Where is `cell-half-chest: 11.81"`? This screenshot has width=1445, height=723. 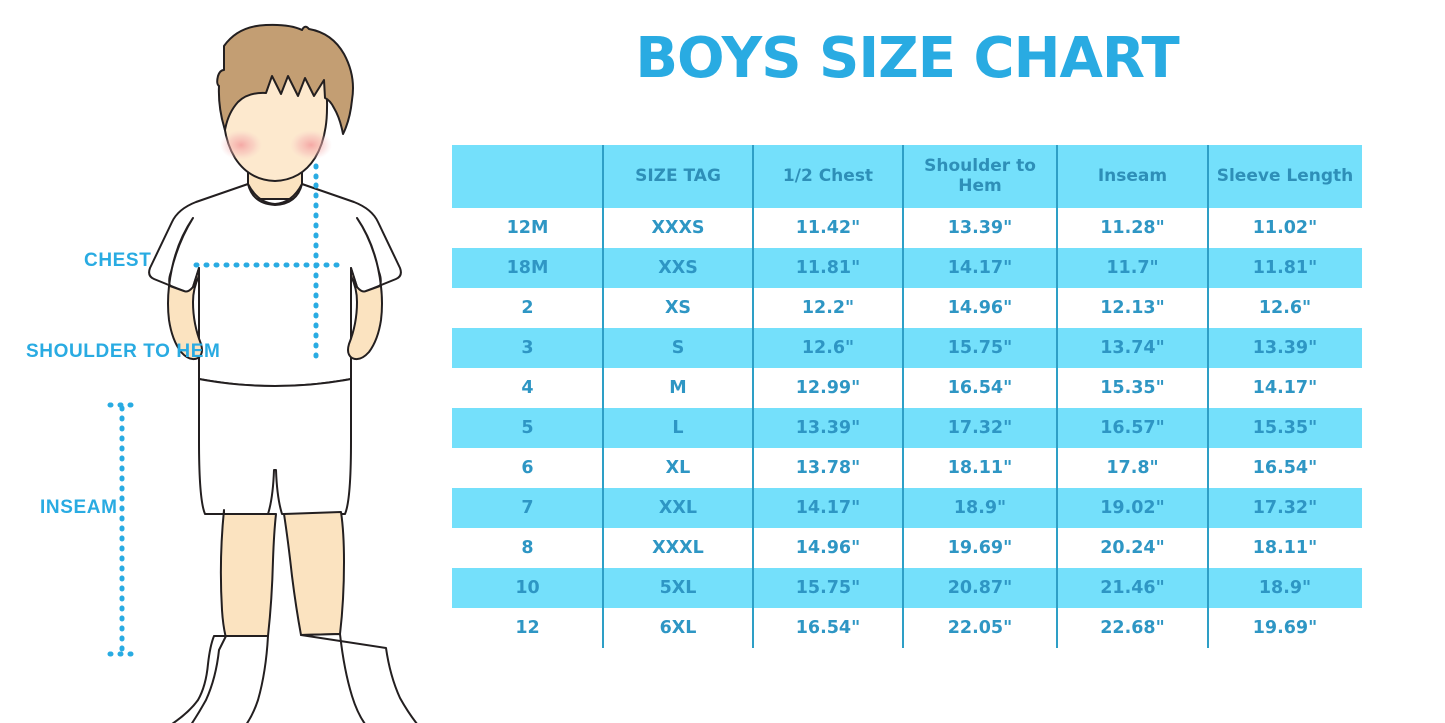
cell-half-chest: 11.81" is located at coordinates (828, 268).